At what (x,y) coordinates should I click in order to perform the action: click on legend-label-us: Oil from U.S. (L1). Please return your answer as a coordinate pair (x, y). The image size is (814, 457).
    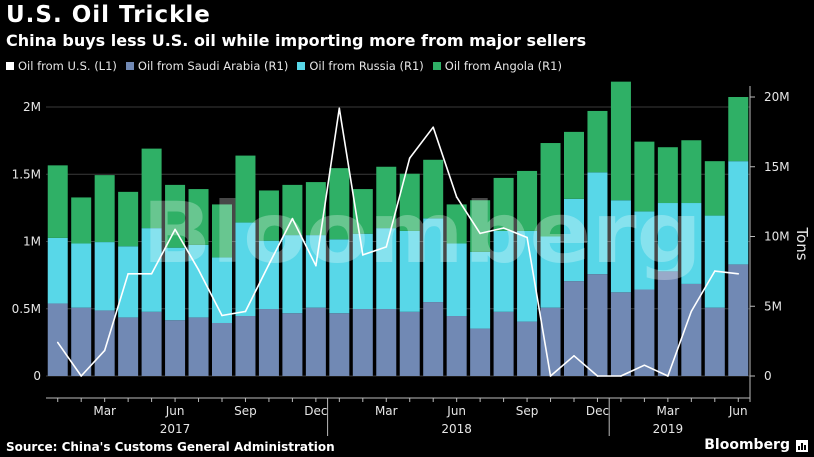
    Looking at the image, I should click on (67, 66).